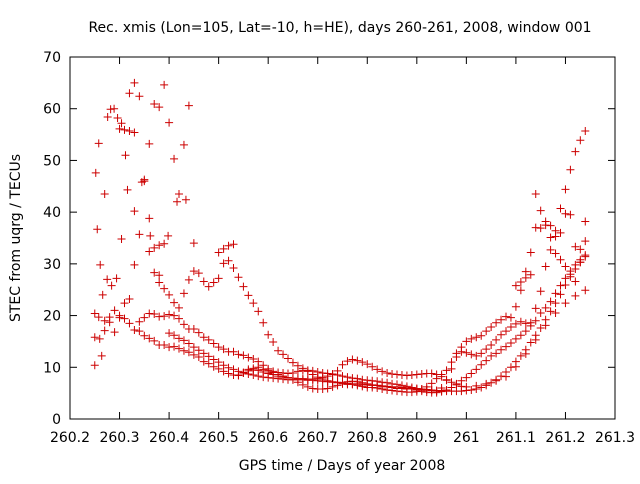 The height and width of the screenshot is (484, 640). Describe the element at coordinates (16, 238) in the screenshot. I see `y-axis-label: STEC from uqrg / TECUs` at that location.